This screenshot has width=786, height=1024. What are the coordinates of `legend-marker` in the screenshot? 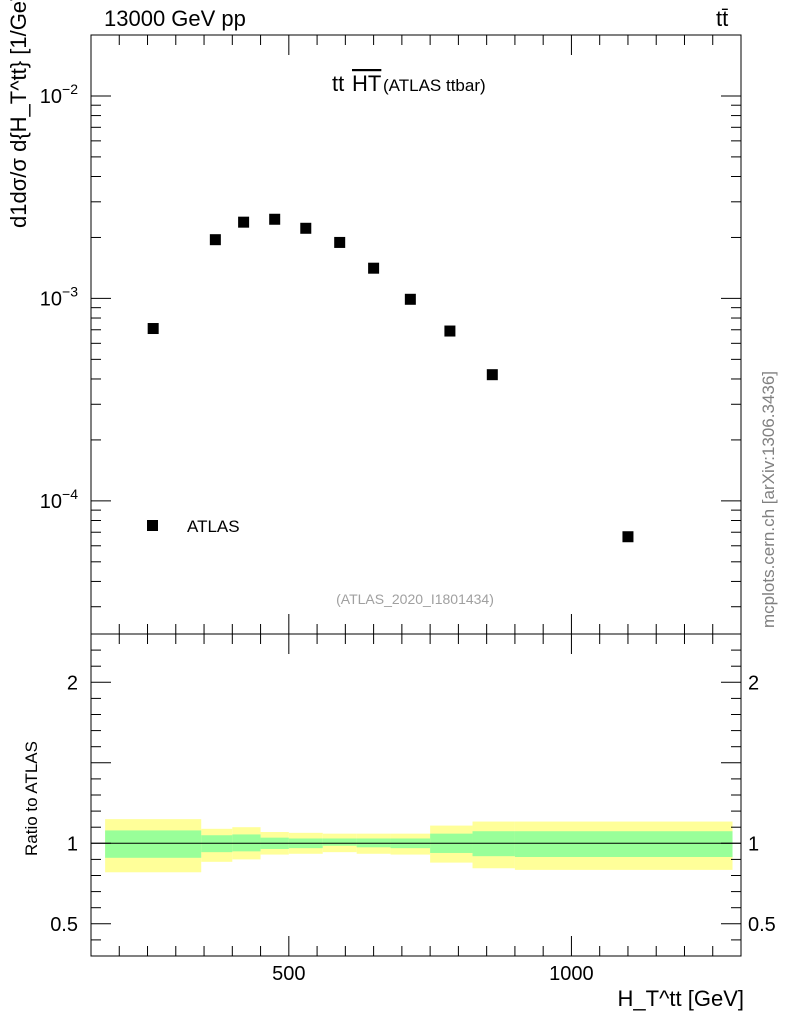 It's located at (152, 525).